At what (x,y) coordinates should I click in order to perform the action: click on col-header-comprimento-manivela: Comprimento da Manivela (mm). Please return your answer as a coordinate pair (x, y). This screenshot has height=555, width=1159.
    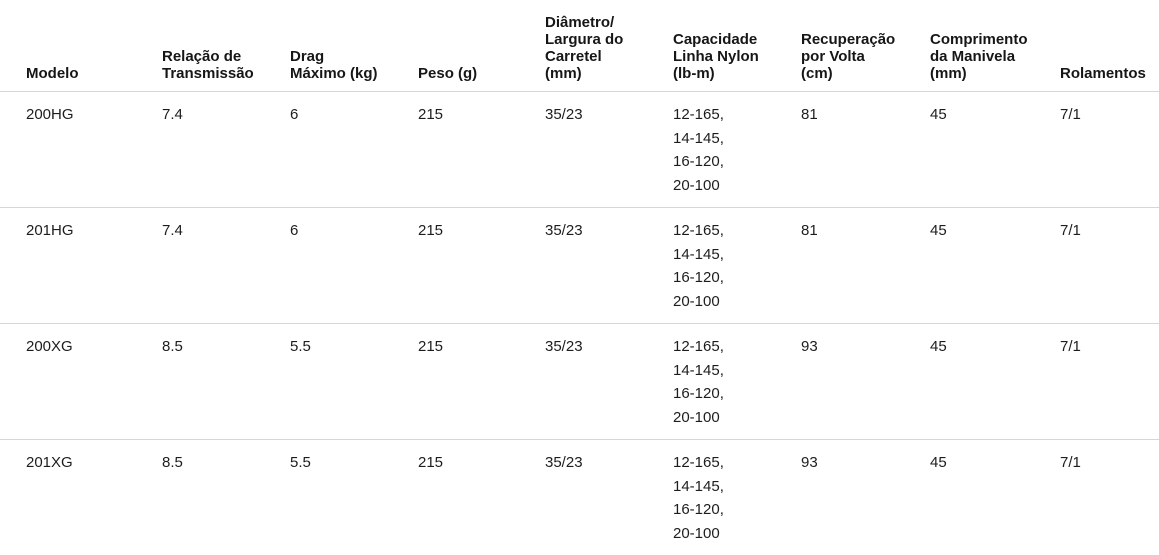
    Looking at the image, I should click on (995, 46).